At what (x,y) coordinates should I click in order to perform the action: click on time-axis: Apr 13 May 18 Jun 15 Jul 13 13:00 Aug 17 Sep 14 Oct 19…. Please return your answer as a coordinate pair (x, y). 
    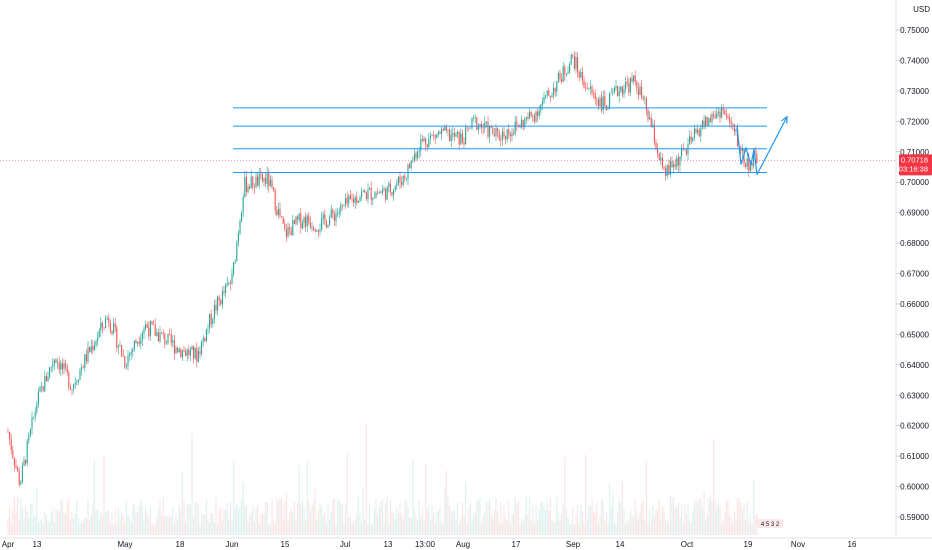
    Looking at the image, I should click on (466, 543).